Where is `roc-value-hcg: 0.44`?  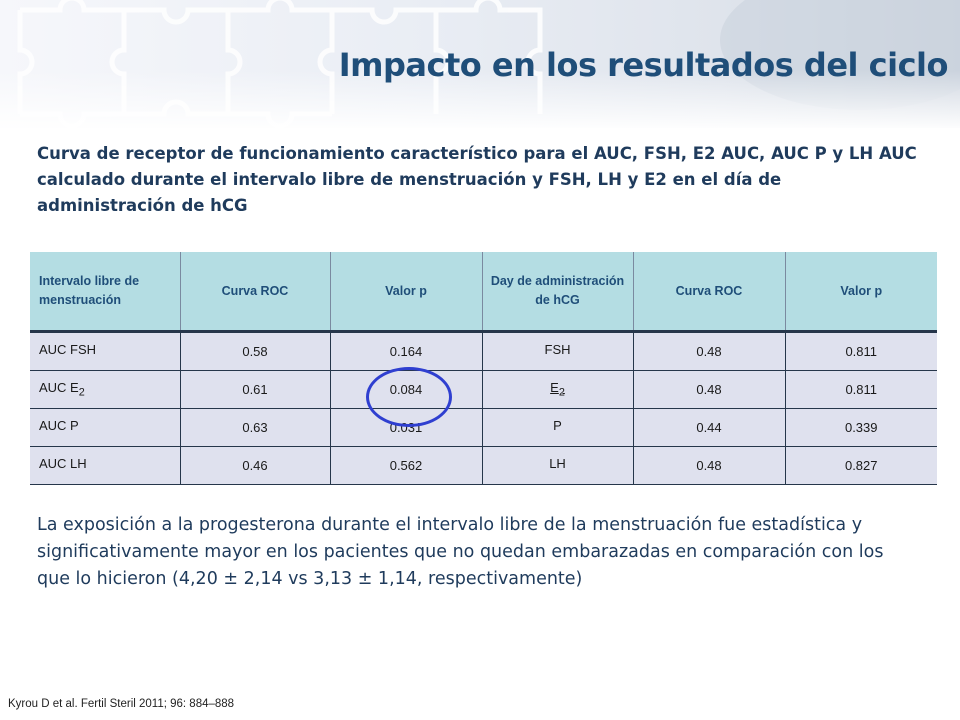
roc-value-hcg: 0.44 is located at coordinates (708, 427).